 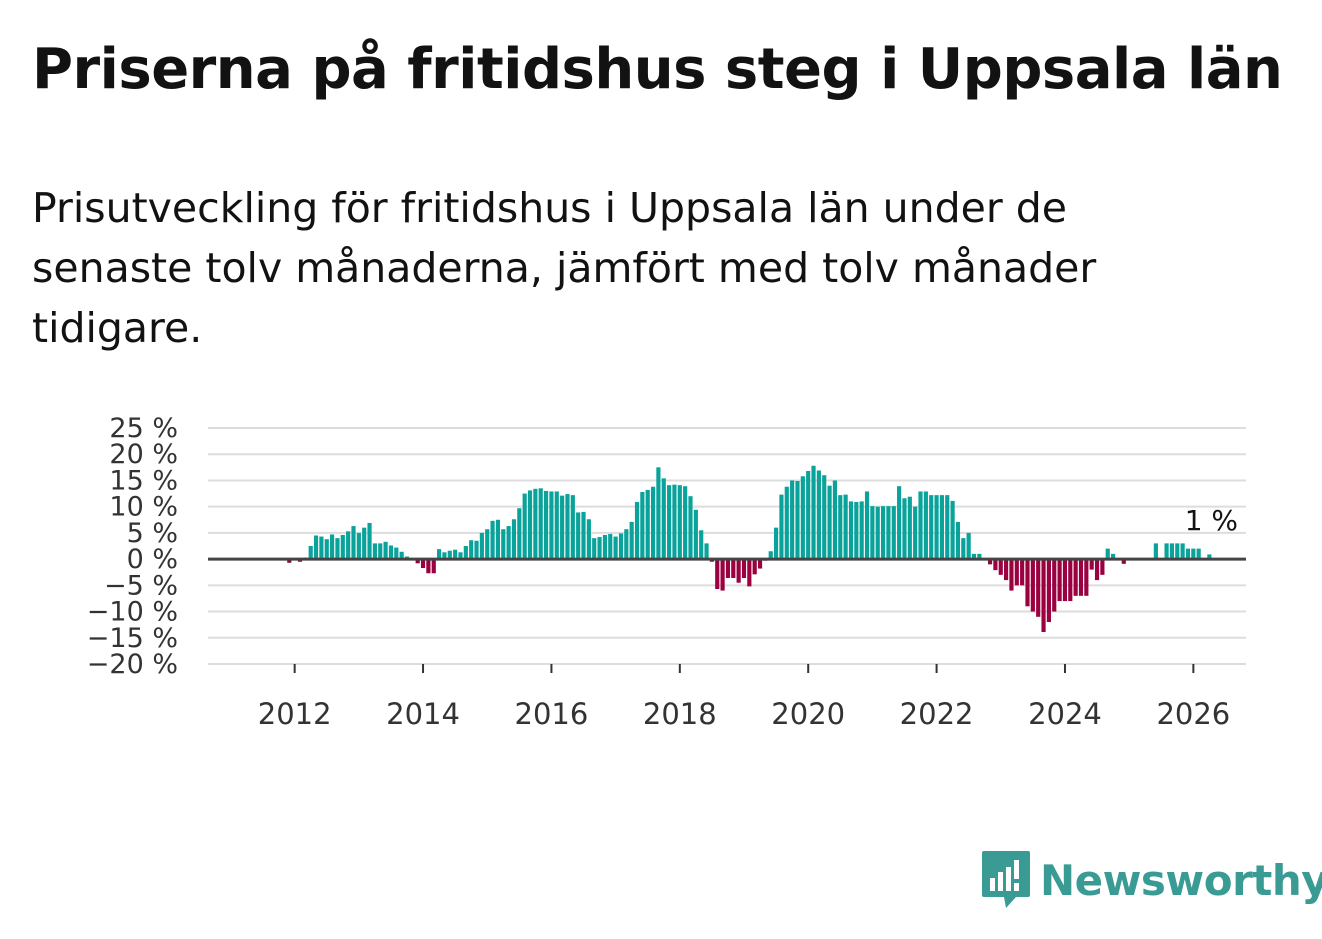 I want to click on x-tick-label: 2018, so click(x=680, y=714).